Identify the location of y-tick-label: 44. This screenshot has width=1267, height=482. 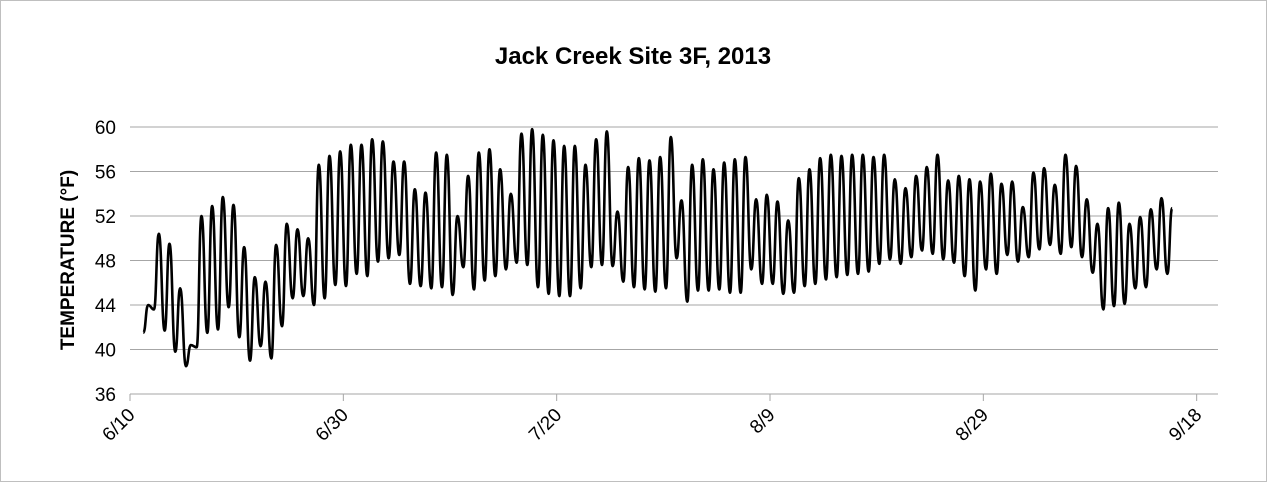
(106, 306).